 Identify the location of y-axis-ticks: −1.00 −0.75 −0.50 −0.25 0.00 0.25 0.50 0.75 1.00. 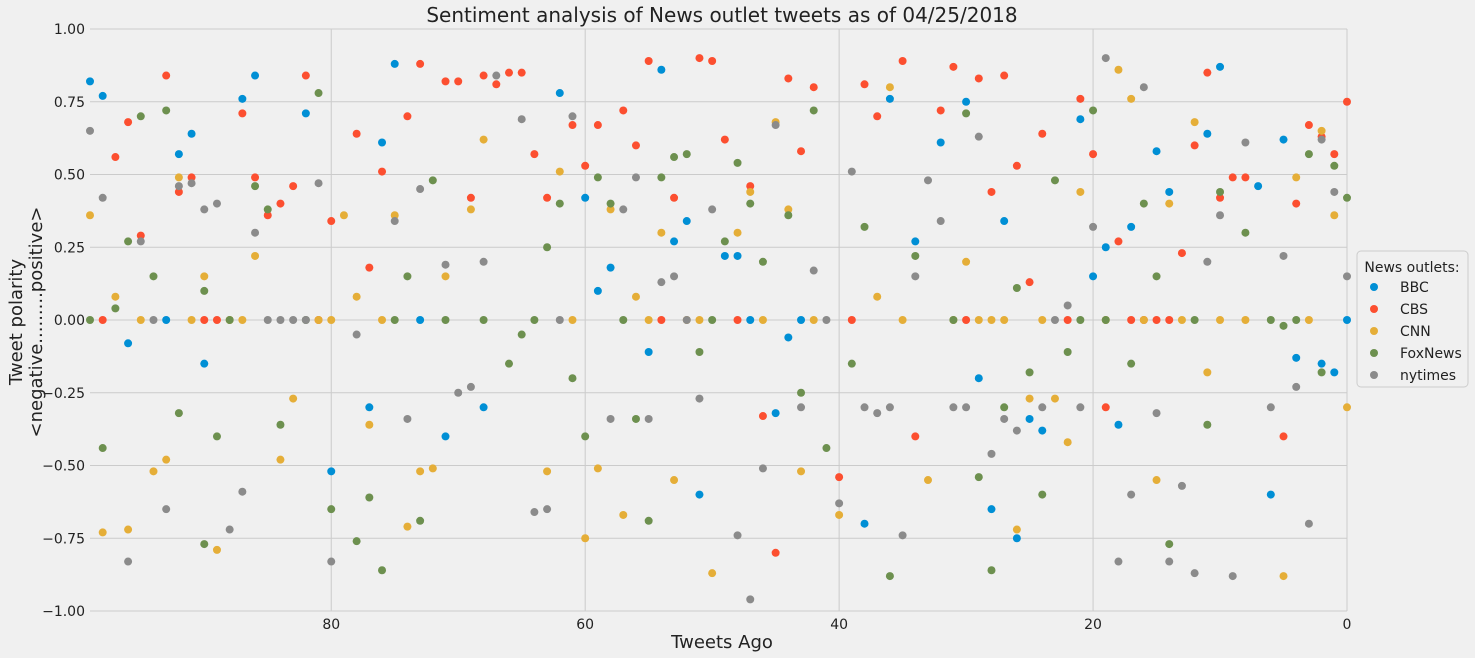
(63, 321).